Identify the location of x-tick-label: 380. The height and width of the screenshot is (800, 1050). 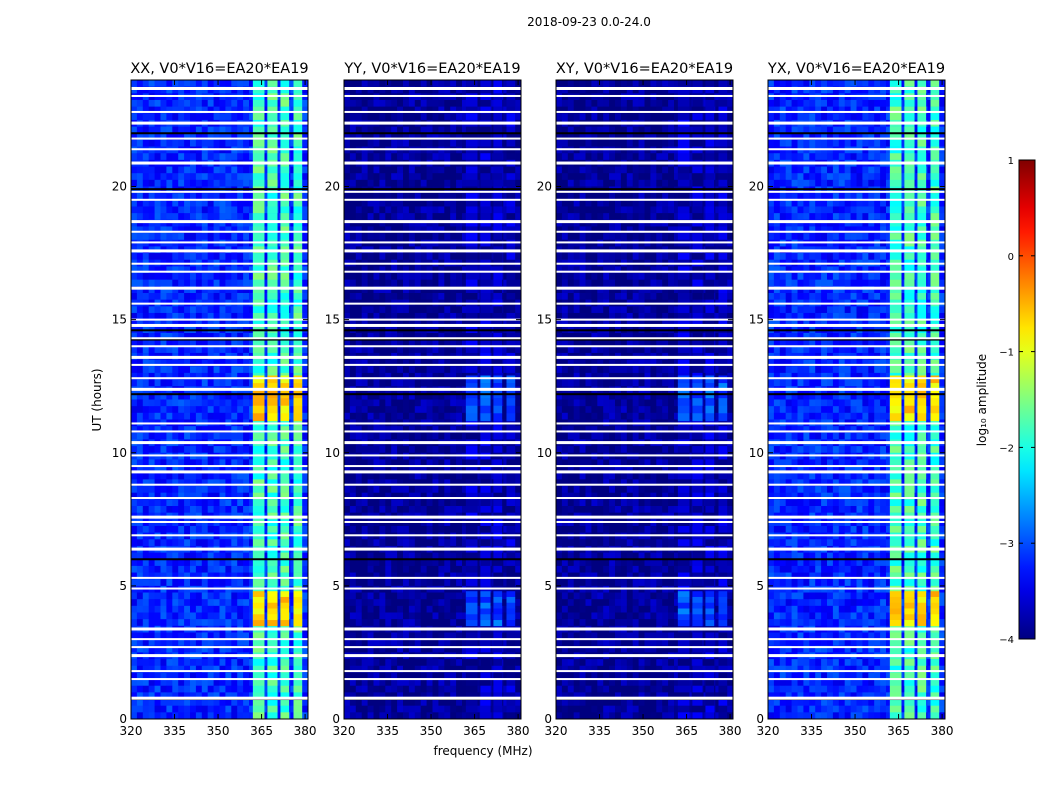
(305, 731).